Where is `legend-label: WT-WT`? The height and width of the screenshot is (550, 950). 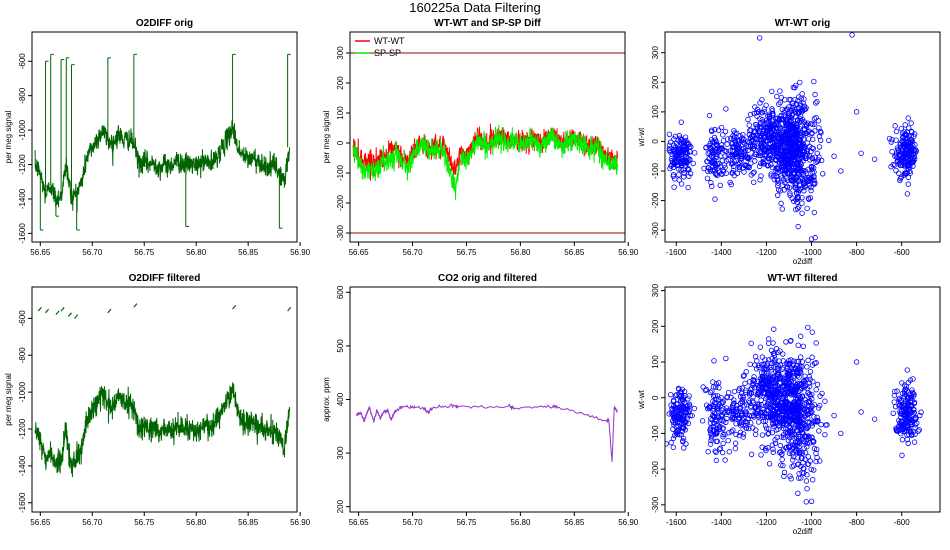 legend-label: WT-WT is located at coordinates (389, 41).